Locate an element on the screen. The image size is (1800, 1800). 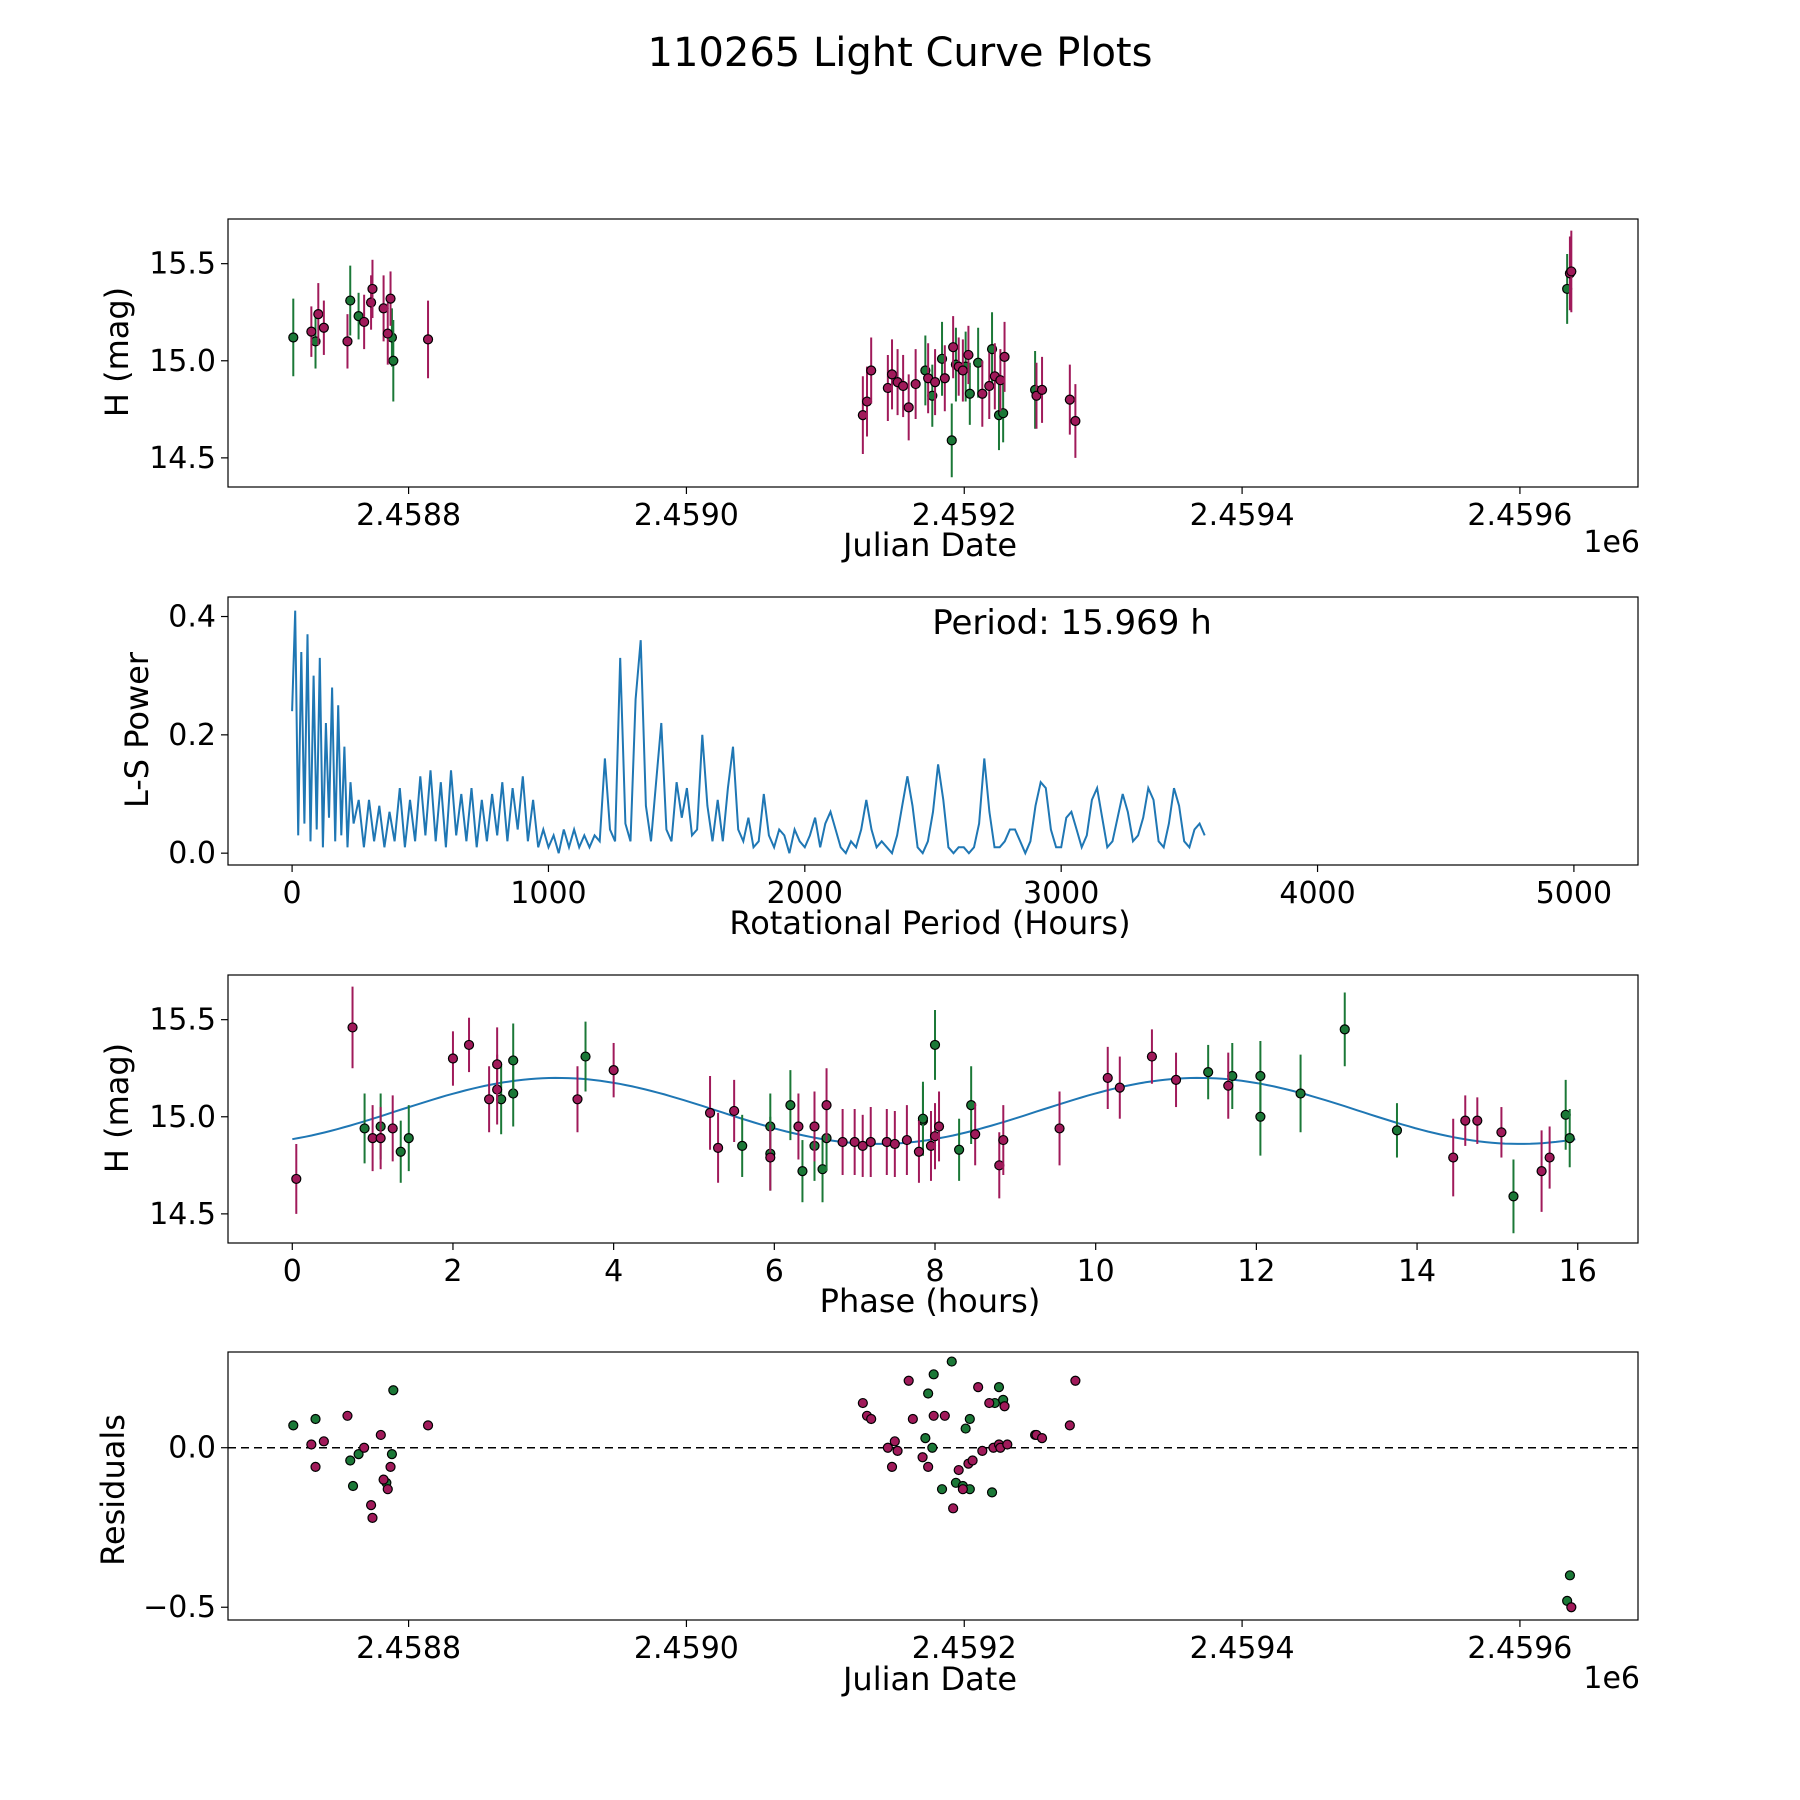
residuals-x-tick-label: 2.4594 is located at coordinates (1242, 1648).